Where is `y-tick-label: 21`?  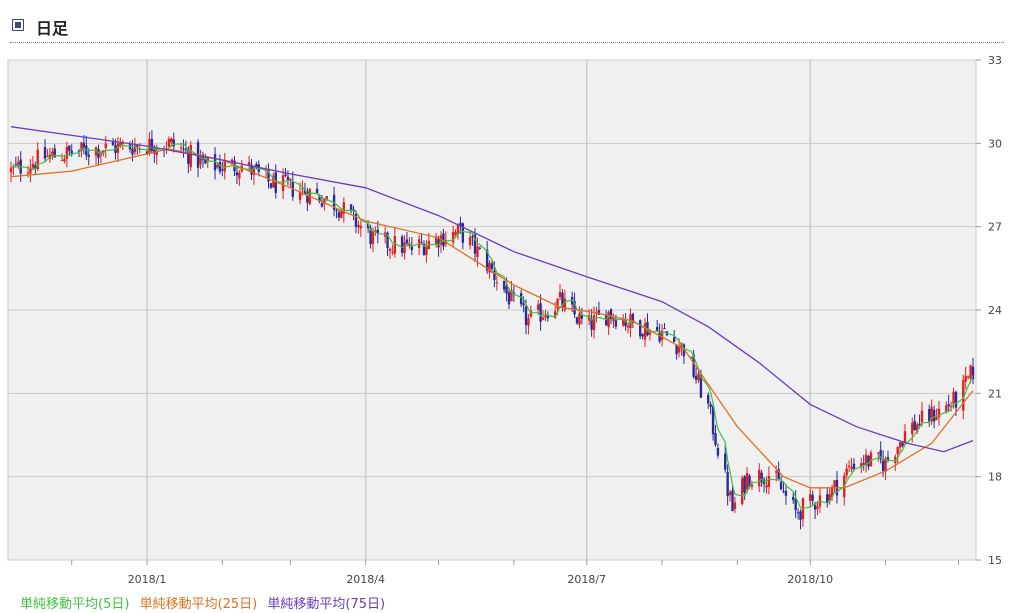 y-tick-label: 21 is located at coordinates (995, 393).